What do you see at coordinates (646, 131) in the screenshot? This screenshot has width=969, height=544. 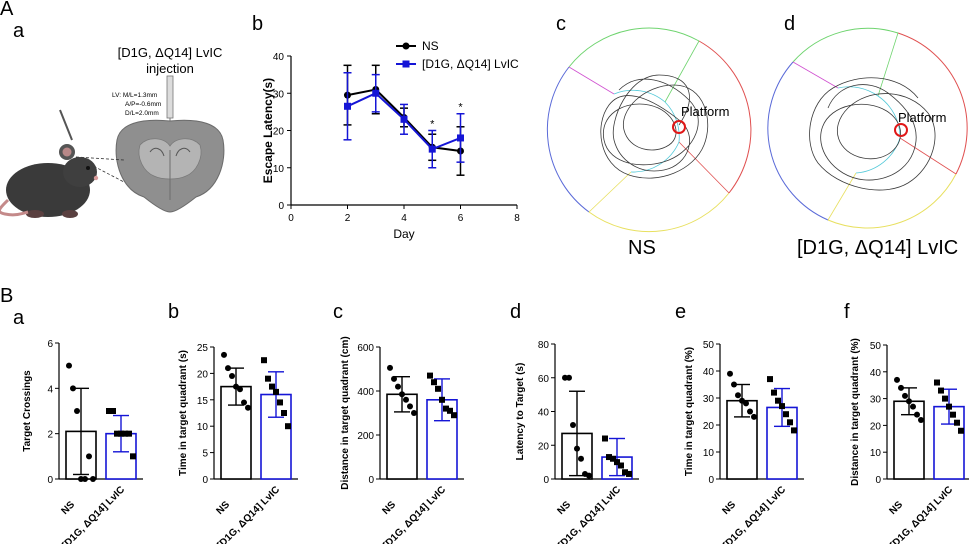 I see `maze-ns-quadrant-inner` at bounding box center [646, 131].